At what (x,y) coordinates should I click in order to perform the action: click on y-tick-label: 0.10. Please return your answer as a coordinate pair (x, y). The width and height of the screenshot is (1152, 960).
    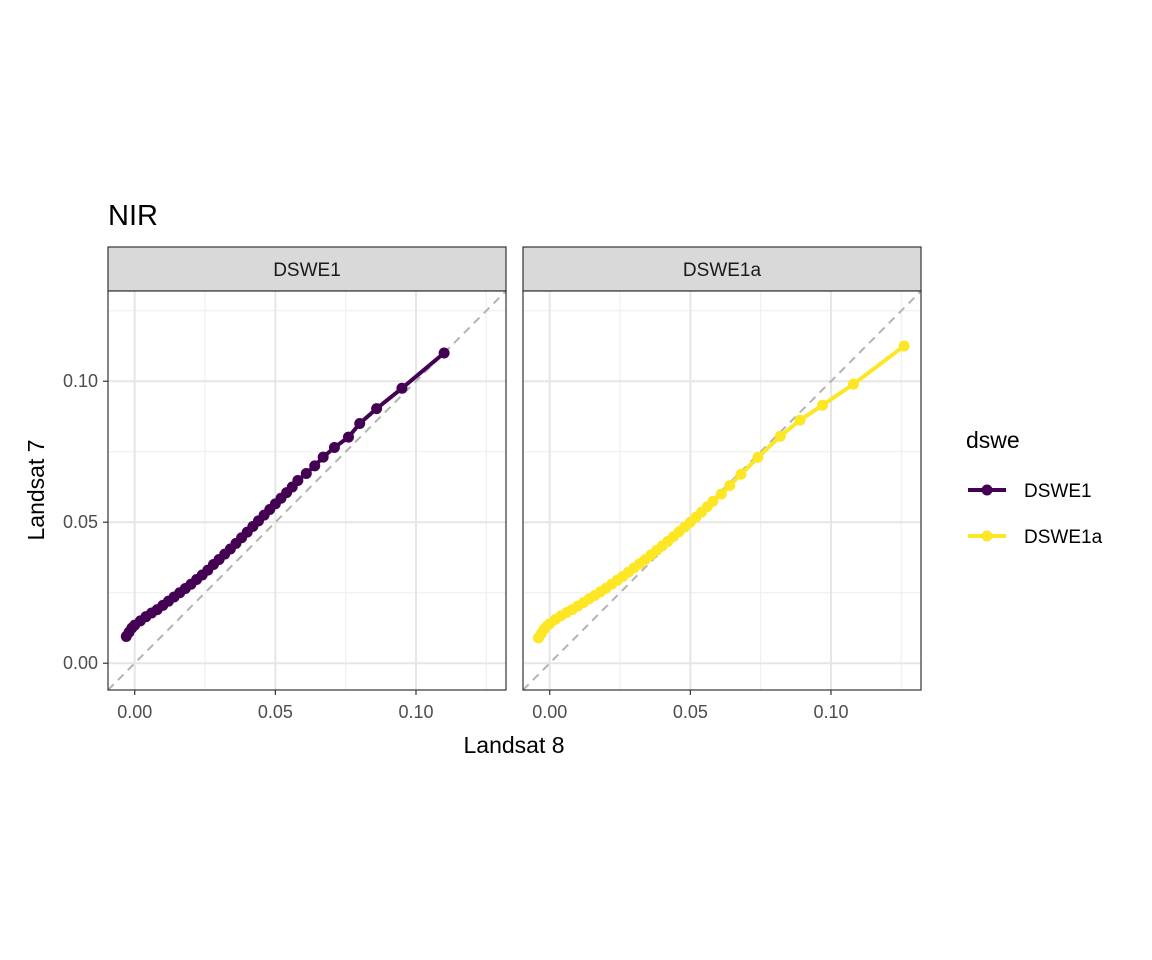
    Looking at the image, I should click on (80, 381).